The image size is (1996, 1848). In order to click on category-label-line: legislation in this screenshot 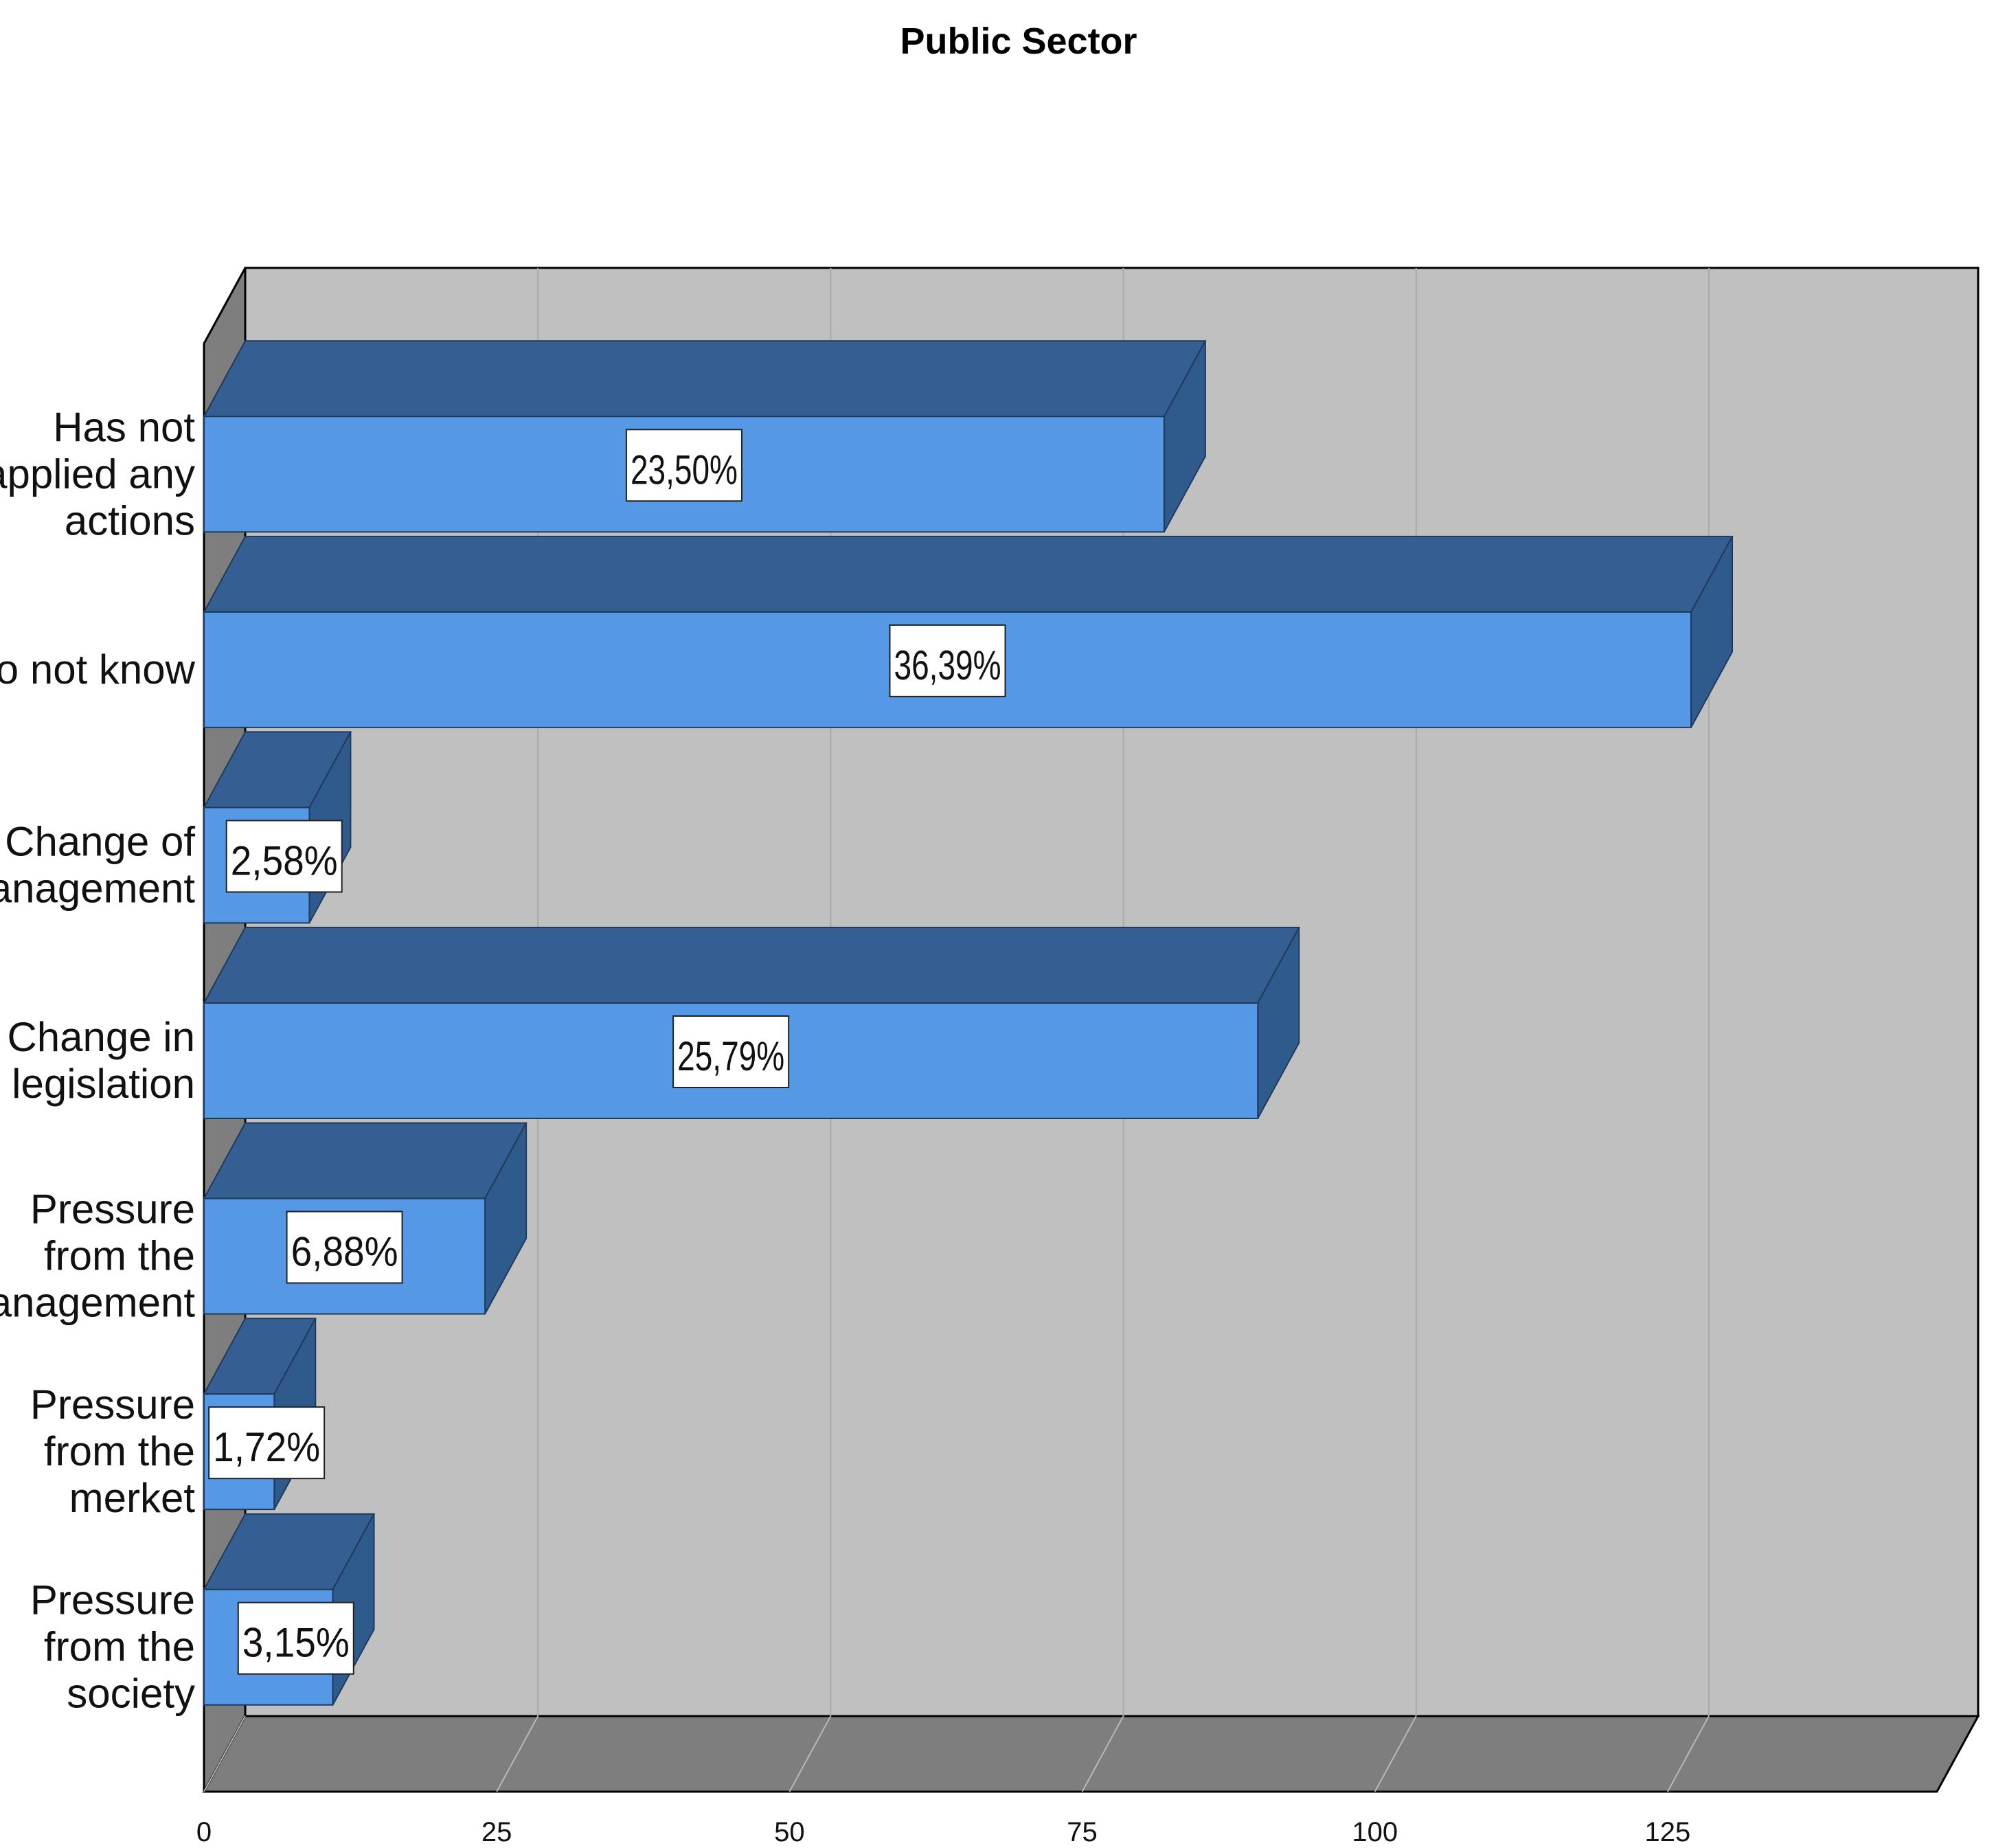, I will do `click(103, 1084)`.